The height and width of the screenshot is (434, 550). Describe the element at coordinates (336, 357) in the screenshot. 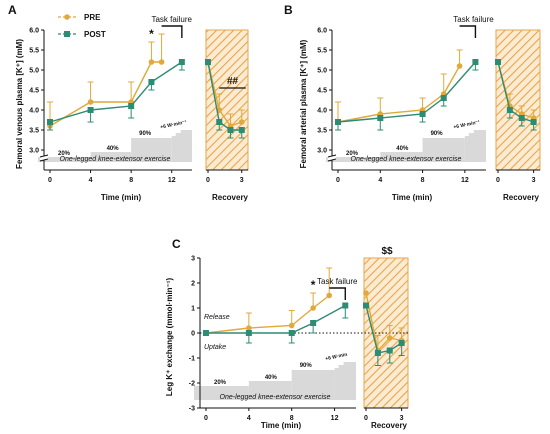

I see `stage-label: +6 W·min` at that location.